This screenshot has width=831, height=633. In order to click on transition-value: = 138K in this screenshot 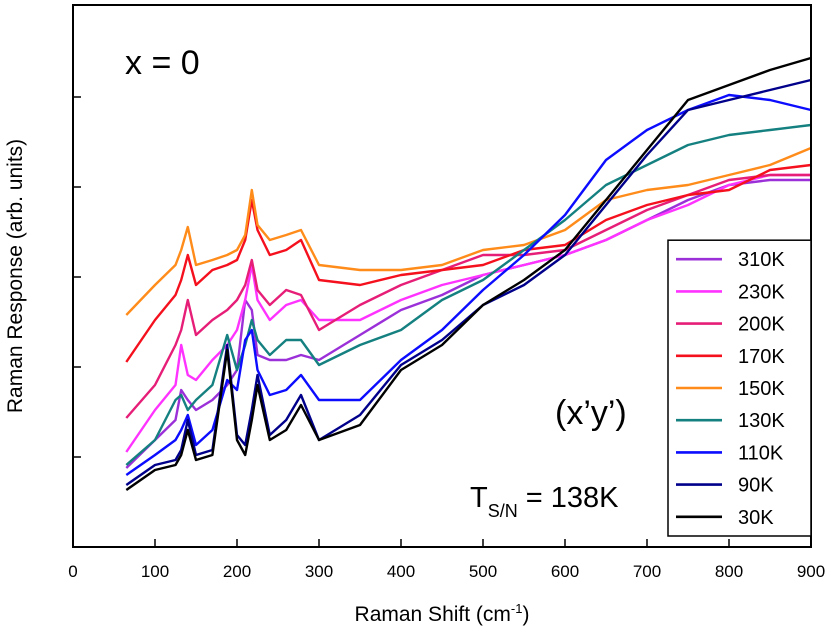, I will do `click(572, 498)`.